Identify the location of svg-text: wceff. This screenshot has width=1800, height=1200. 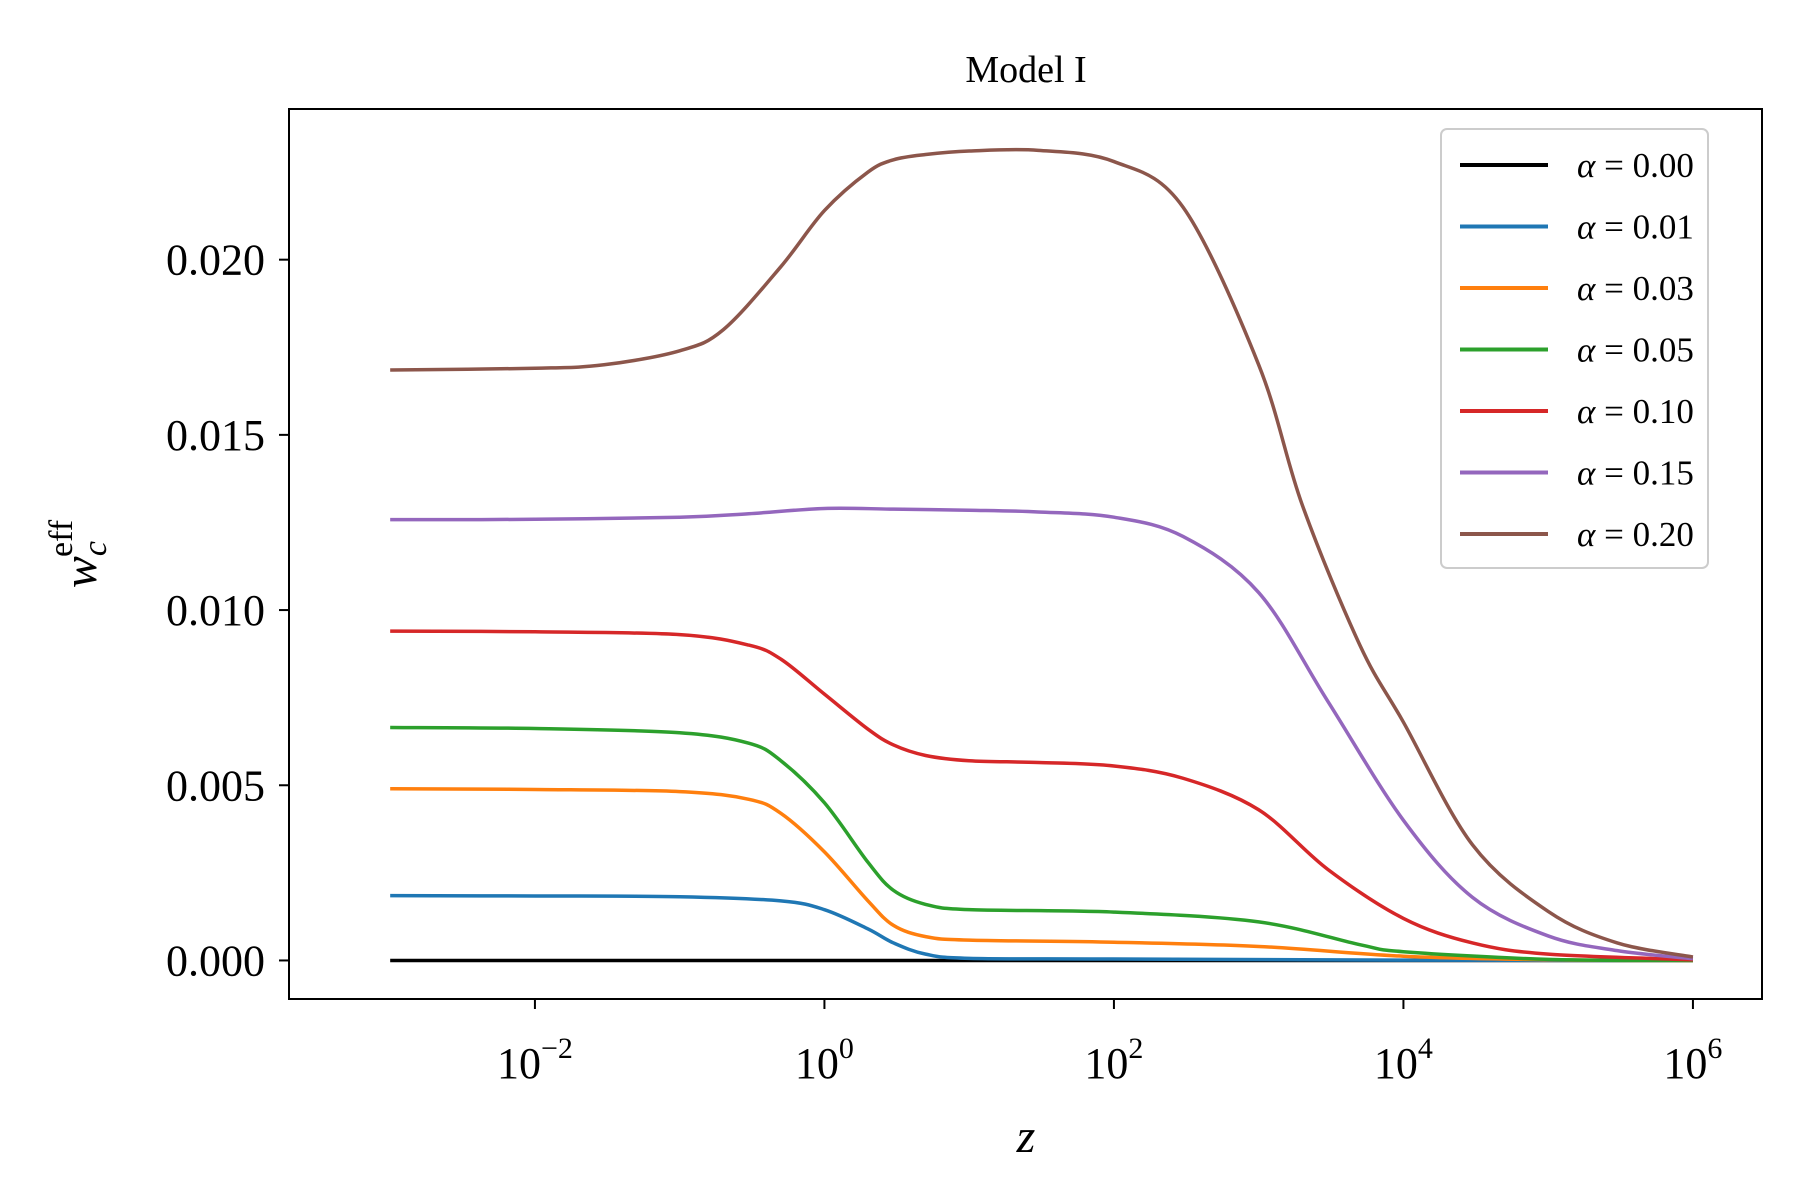
(78, 553).